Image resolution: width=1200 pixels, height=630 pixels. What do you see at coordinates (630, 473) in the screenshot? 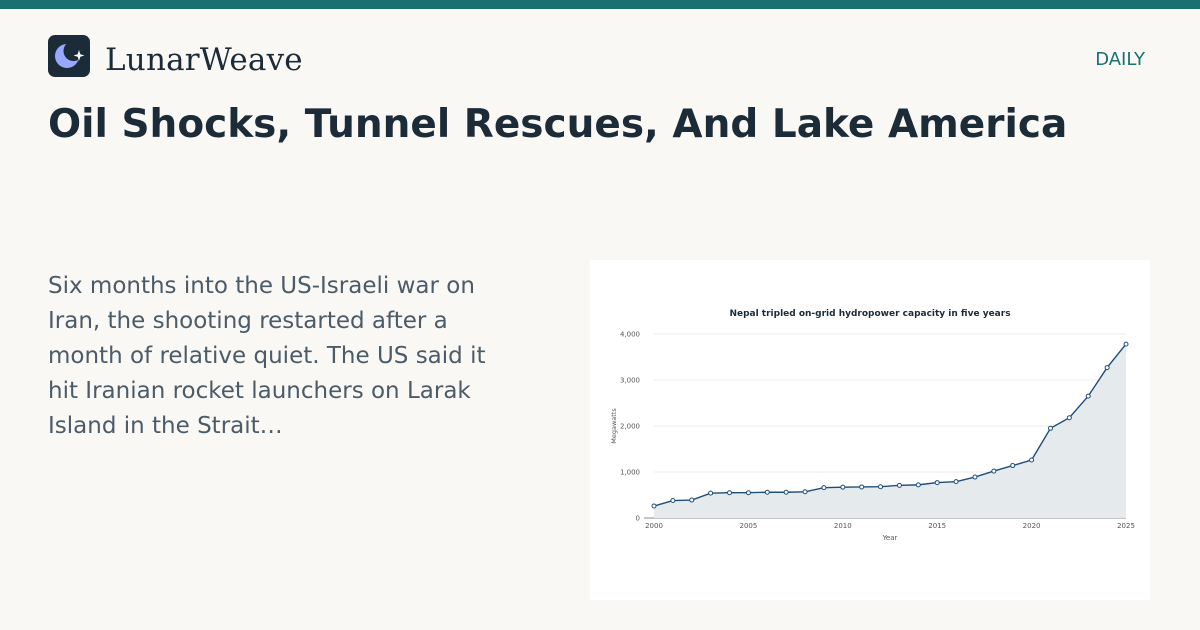
I see `y-tick-label: 1,000` at bounding box center [630, 473].